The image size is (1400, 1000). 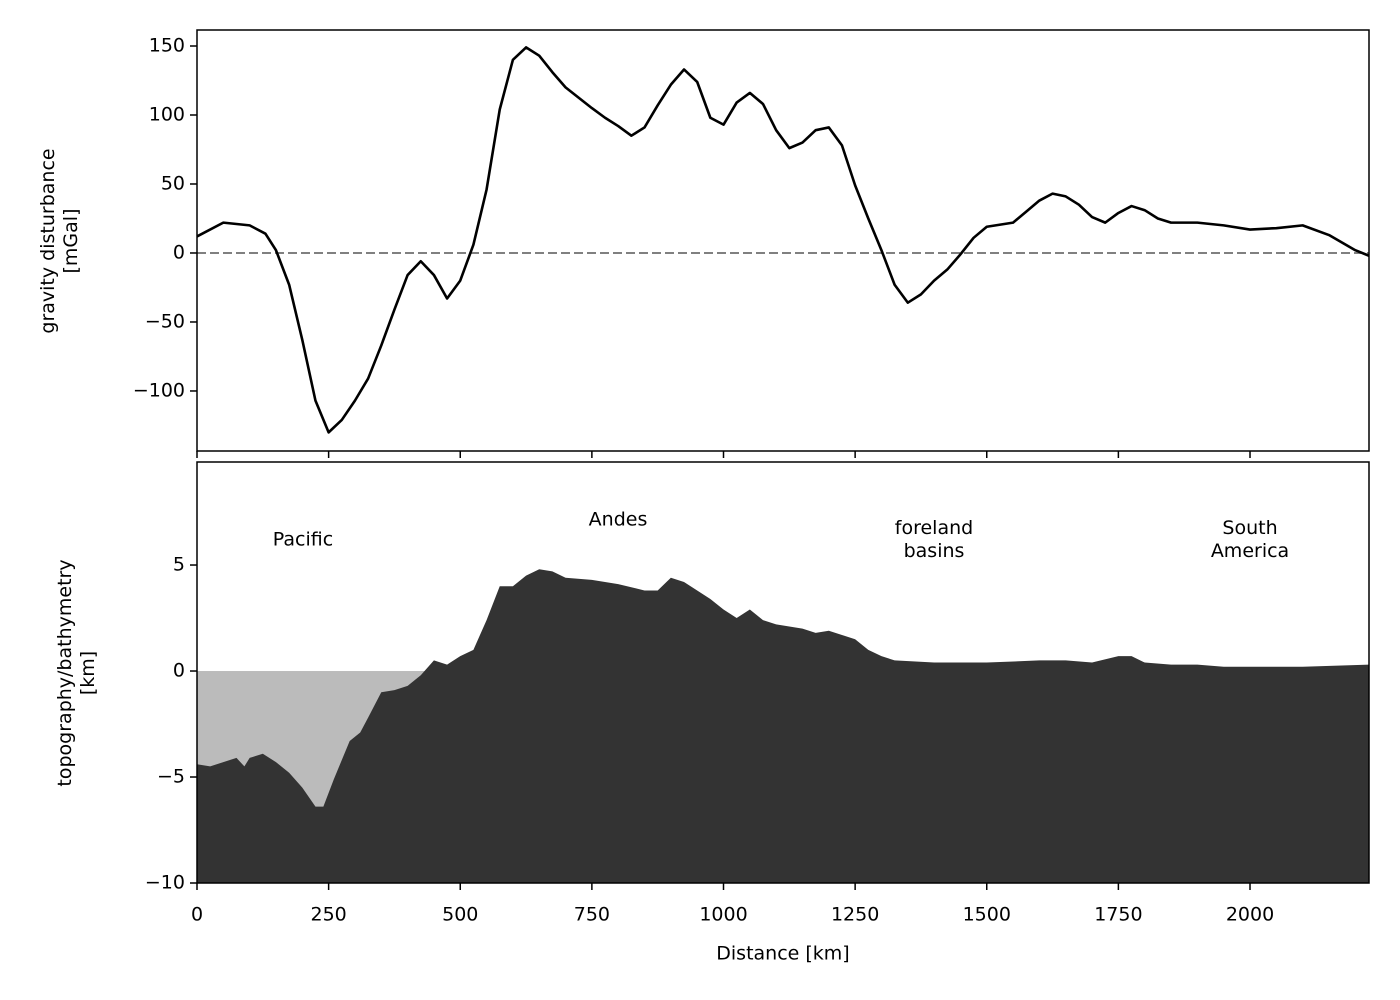 What do you see at coordinates (934, 539) in the screenshot?
I see `annotation: foreland basins` at bounding box center [934, 539].